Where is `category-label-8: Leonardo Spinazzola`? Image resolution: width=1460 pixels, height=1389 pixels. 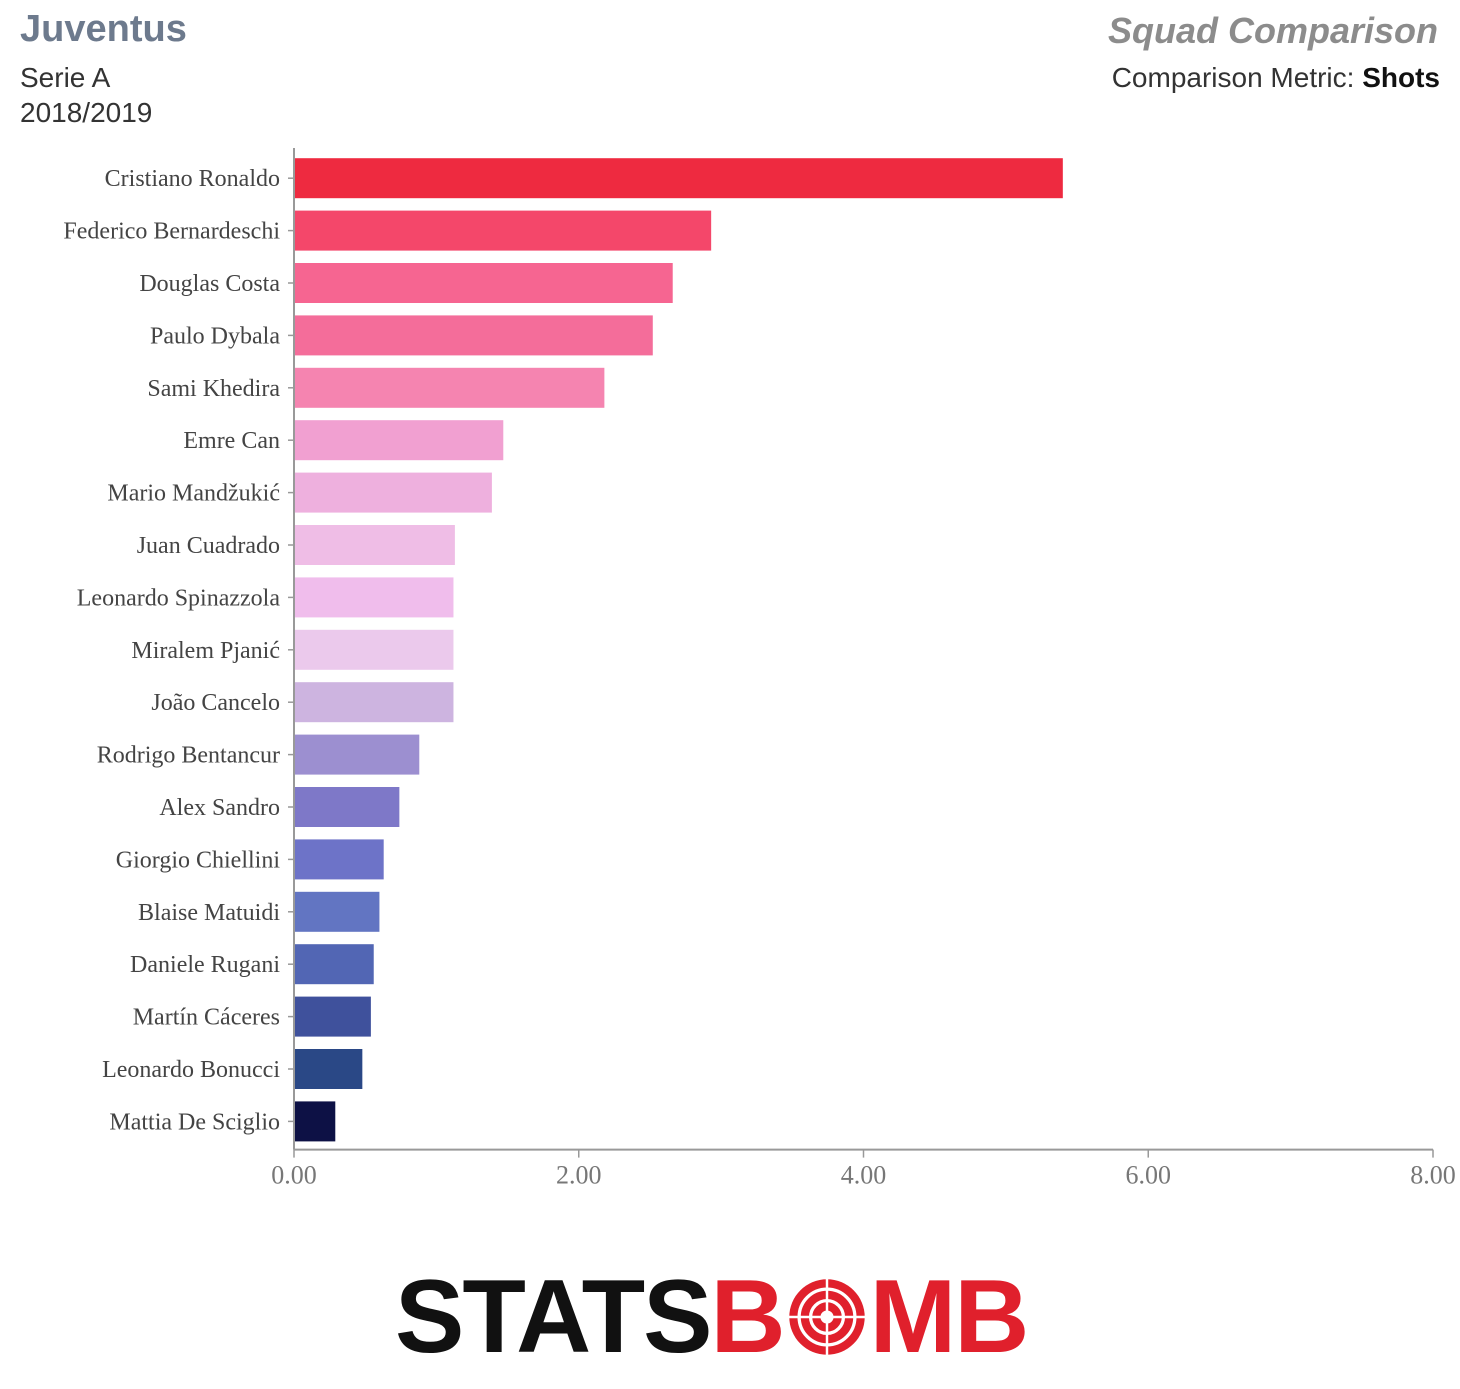 category-label-8: Leonardo Spinazzola is located at coordinates (179, 598).